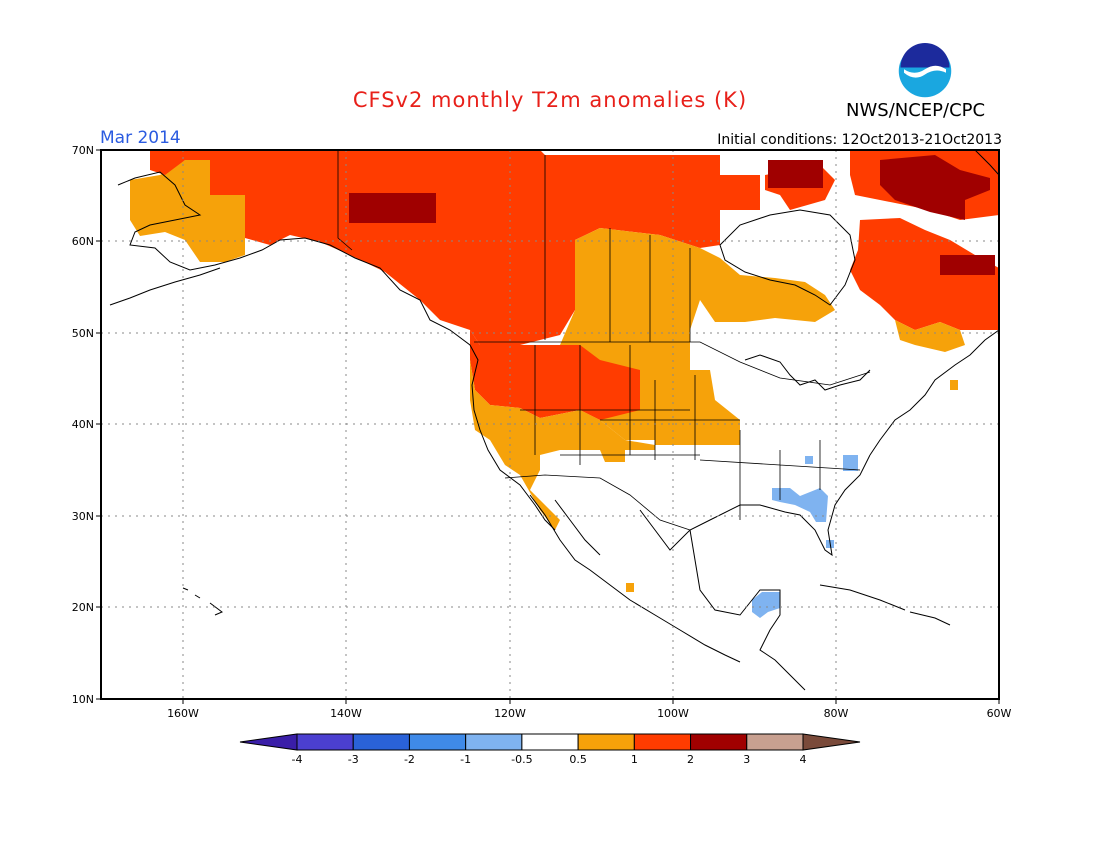 The image size is (1100, 850). I want to click on legend-tick-label: 3, so click(746, 759).